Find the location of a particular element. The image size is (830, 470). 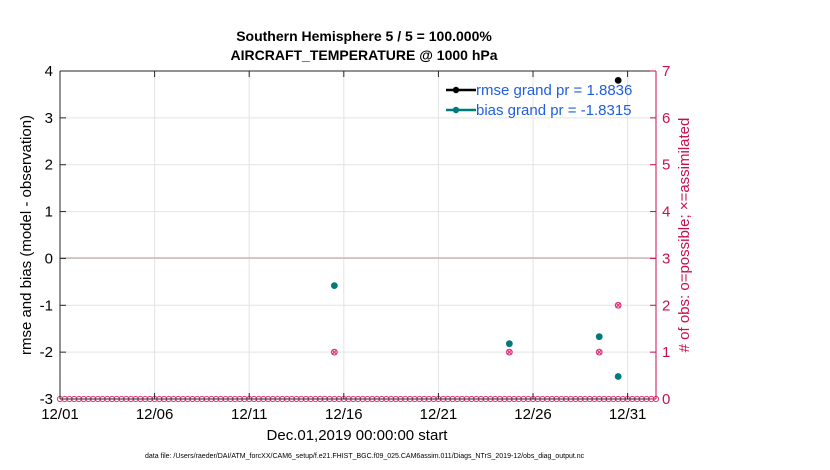

legend-rmse-label: rmse grand pr = 1.8836 is located at coordinates (554, 90).